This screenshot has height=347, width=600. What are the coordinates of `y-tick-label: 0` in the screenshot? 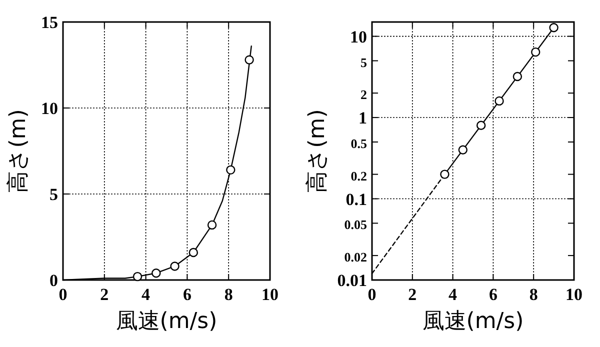 It's located at (54, 280).